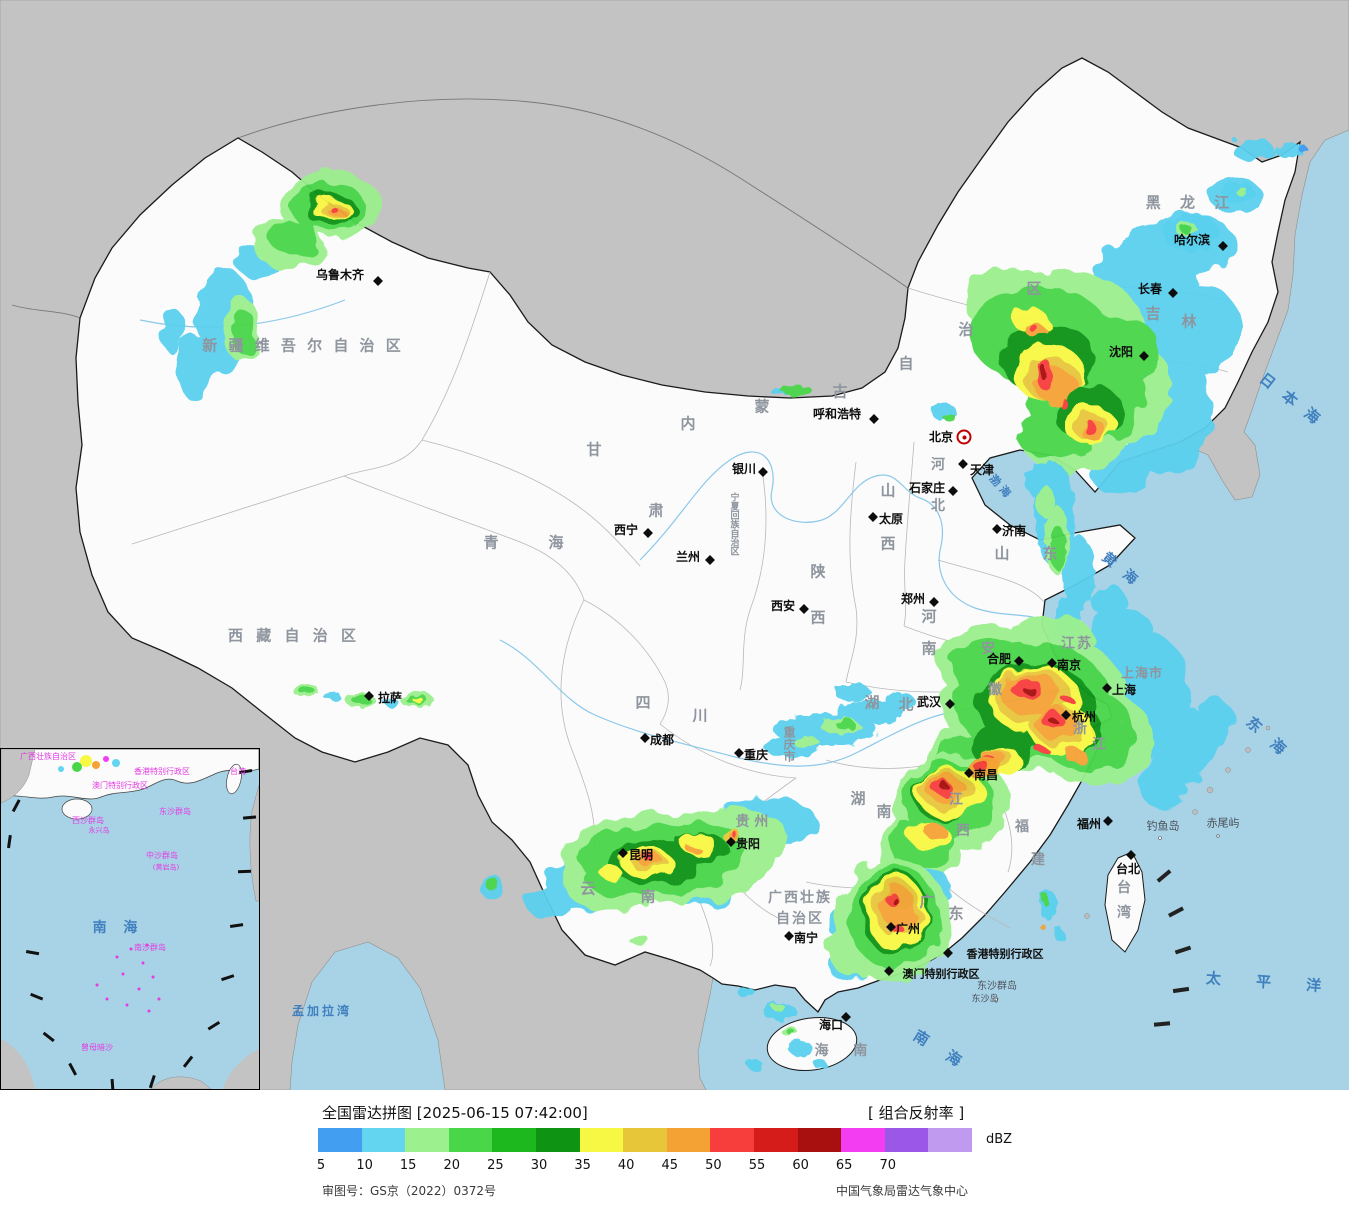  Describe the element at coordinates (363, 695) in the screenshot. I see `radar-echo-tibet` at that location.